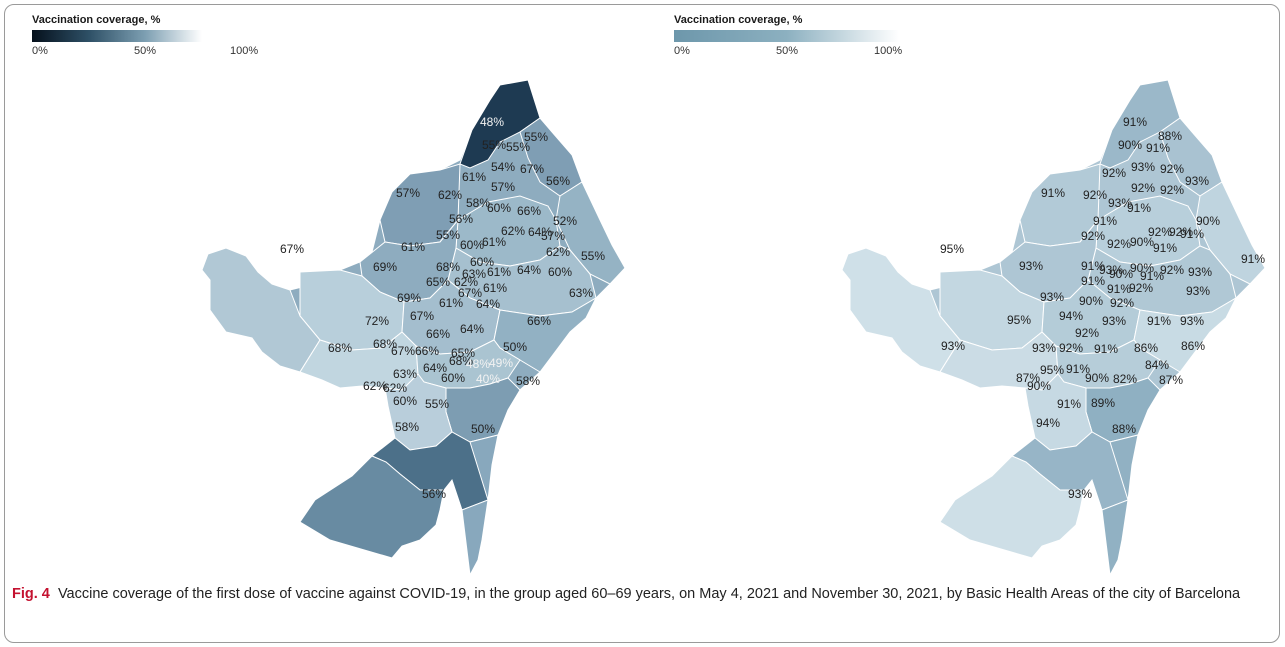 This screenshot has width=1285, height=647. Describe the element at coordinates (503, 167) in the screenshot. I see `coverage-label: 54%` at that location.